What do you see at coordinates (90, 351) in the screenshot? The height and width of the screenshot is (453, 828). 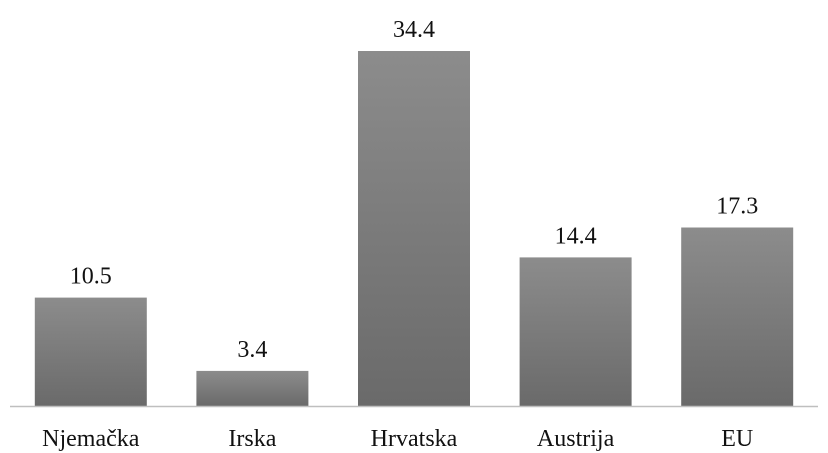 I see `bar-njemacka` at bounding box center [90, 351].